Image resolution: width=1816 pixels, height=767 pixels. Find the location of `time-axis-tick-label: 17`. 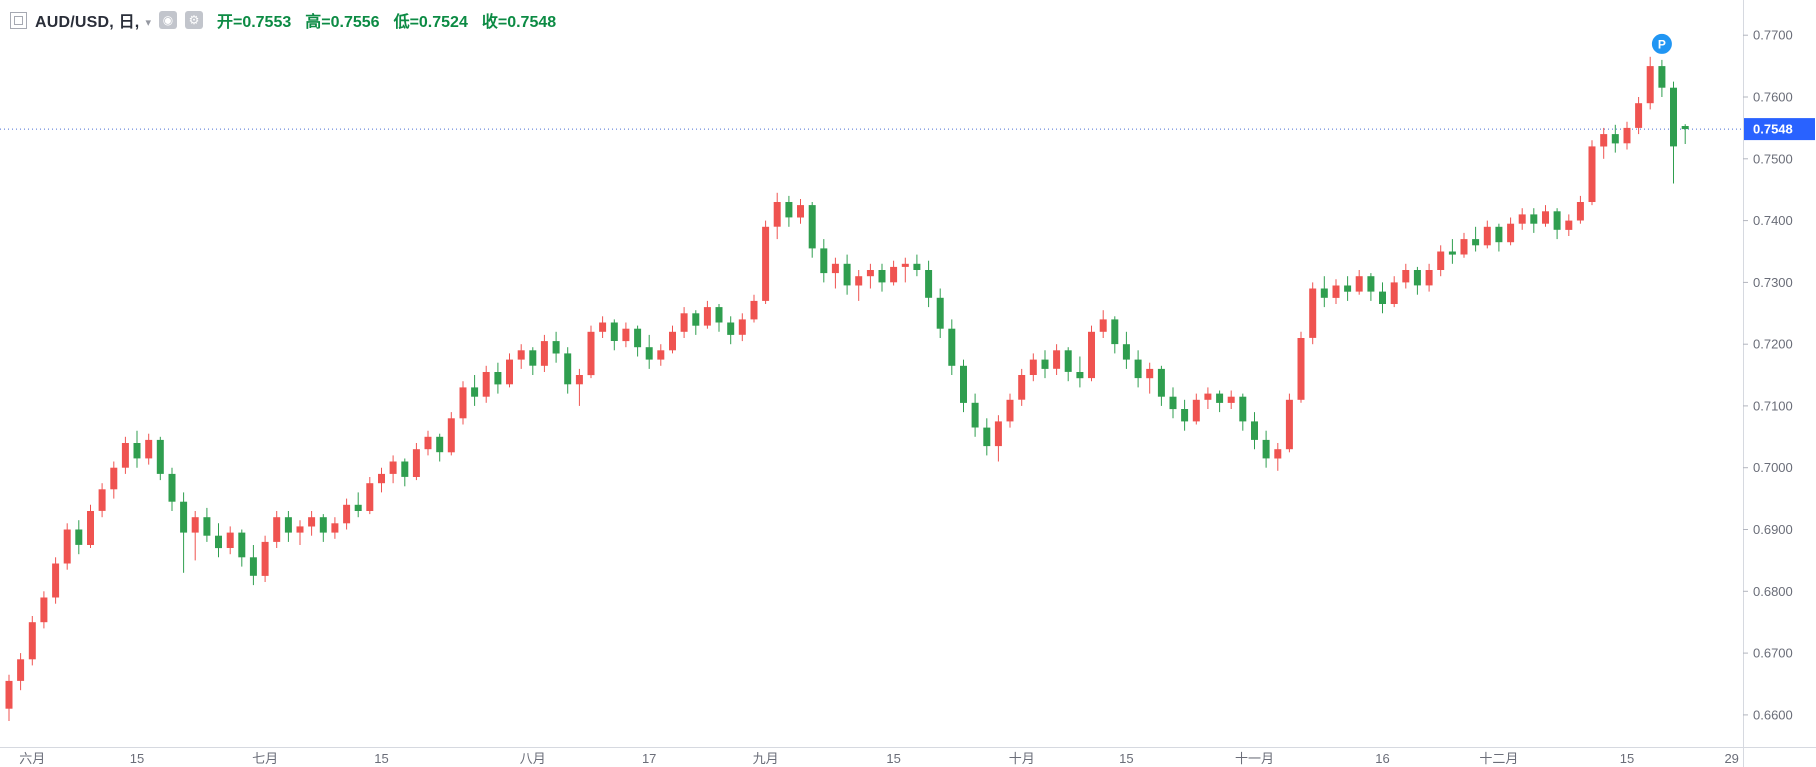

time-axis-tick-label: 17 is located at coordinates (649, 758).